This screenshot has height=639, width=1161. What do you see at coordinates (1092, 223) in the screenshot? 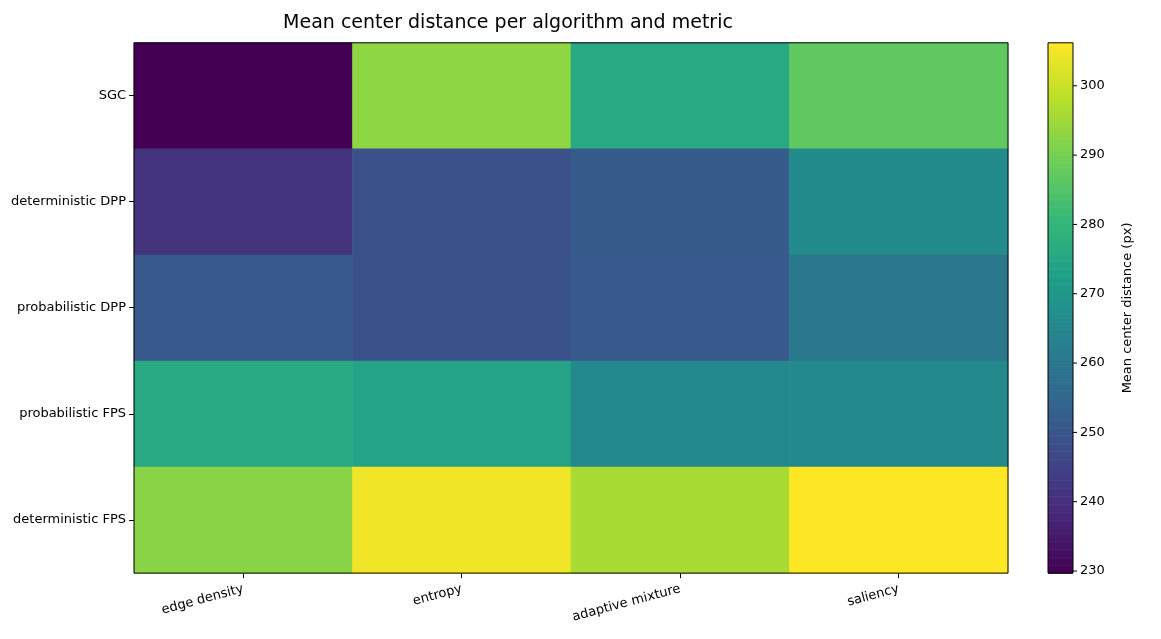
I see `color-bar-label: 280` at bounding box center [1092, 223].